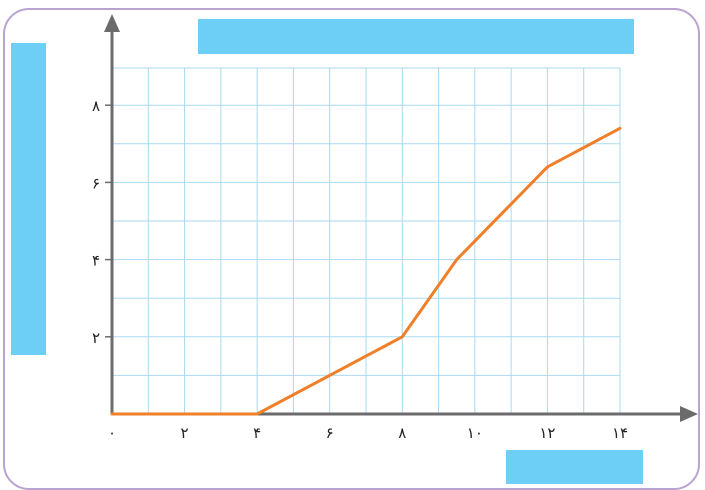 The height and width of the screenshot is (490, 705). What do you see at coordinates (96, 183) in the screenshot?
I see `y-tick-label: ۶` at bounding box center [96, 183].